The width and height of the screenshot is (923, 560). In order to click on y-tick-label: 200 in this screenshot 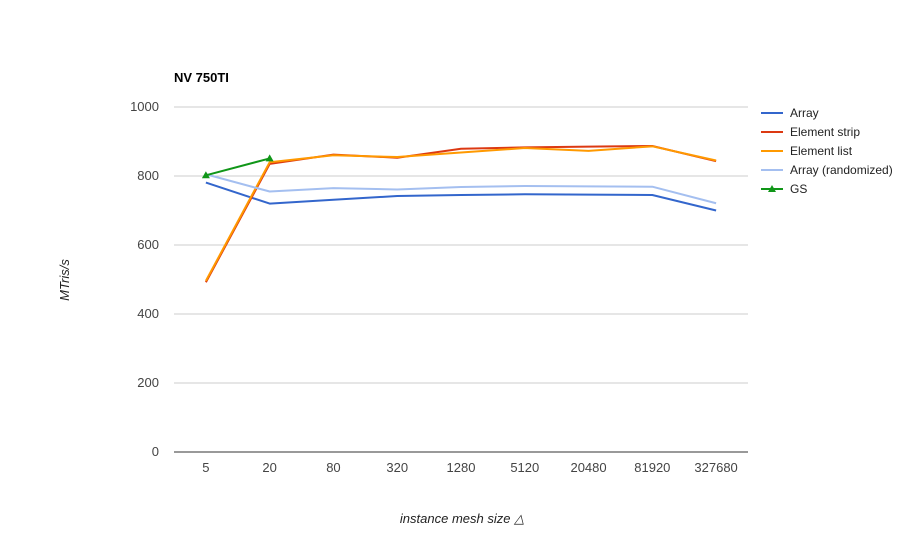, I will do `click(148, 382)`.